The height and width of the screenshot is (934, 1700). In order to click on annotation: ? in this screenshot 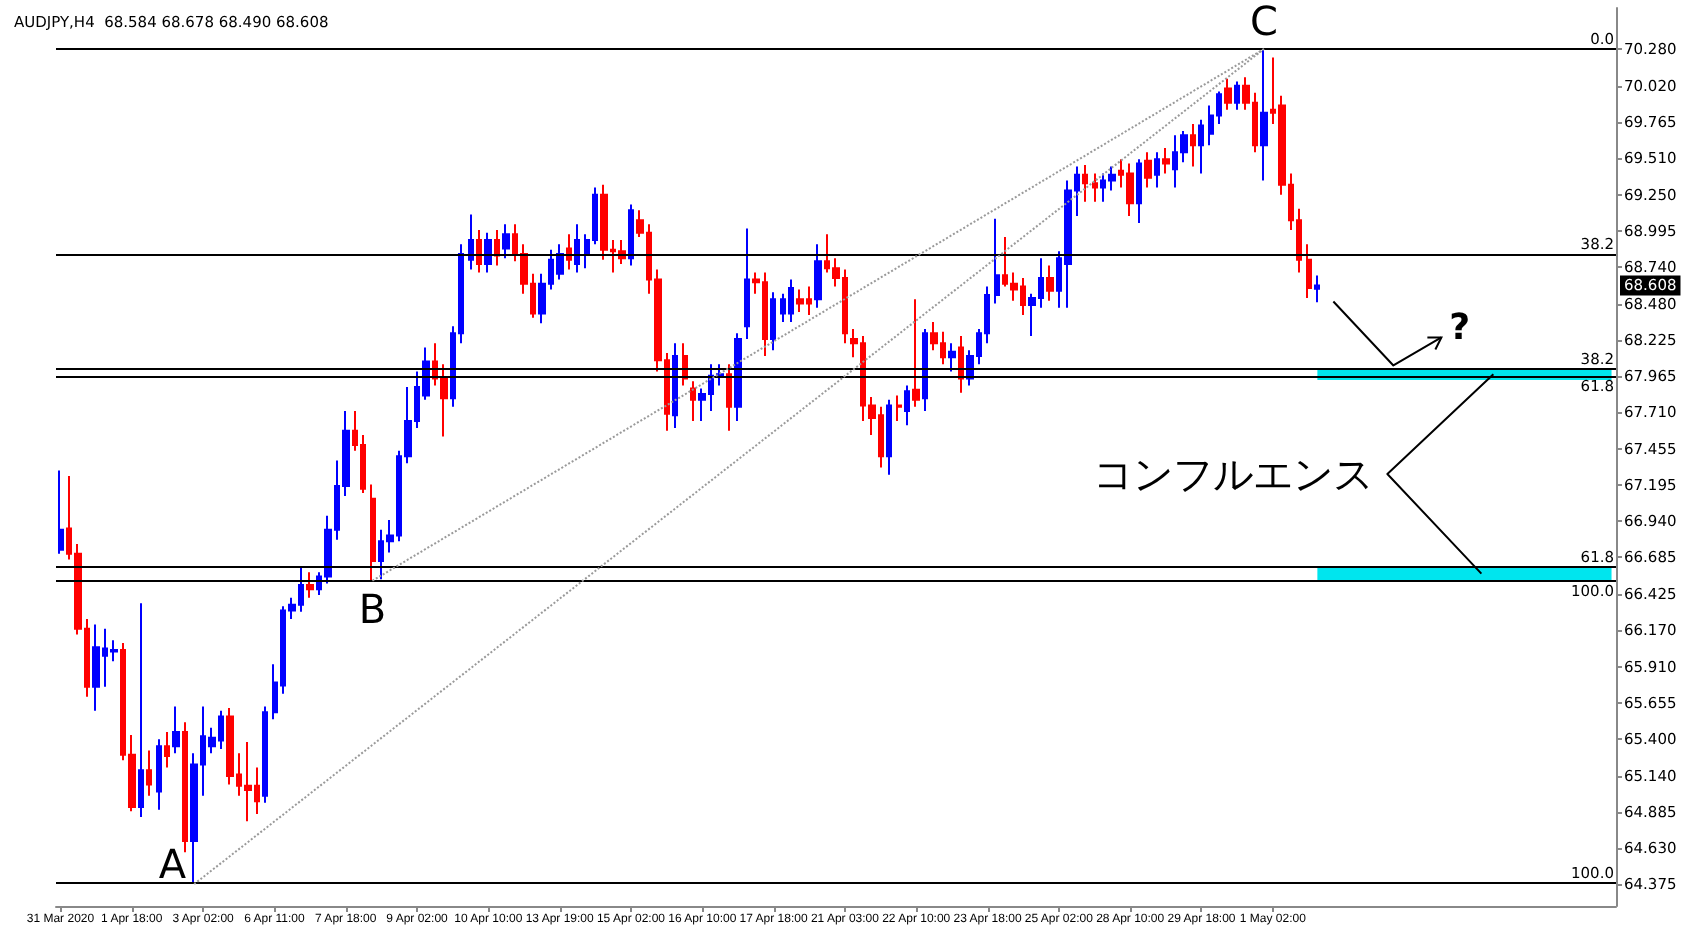, I will do `click(1460, 327)`.